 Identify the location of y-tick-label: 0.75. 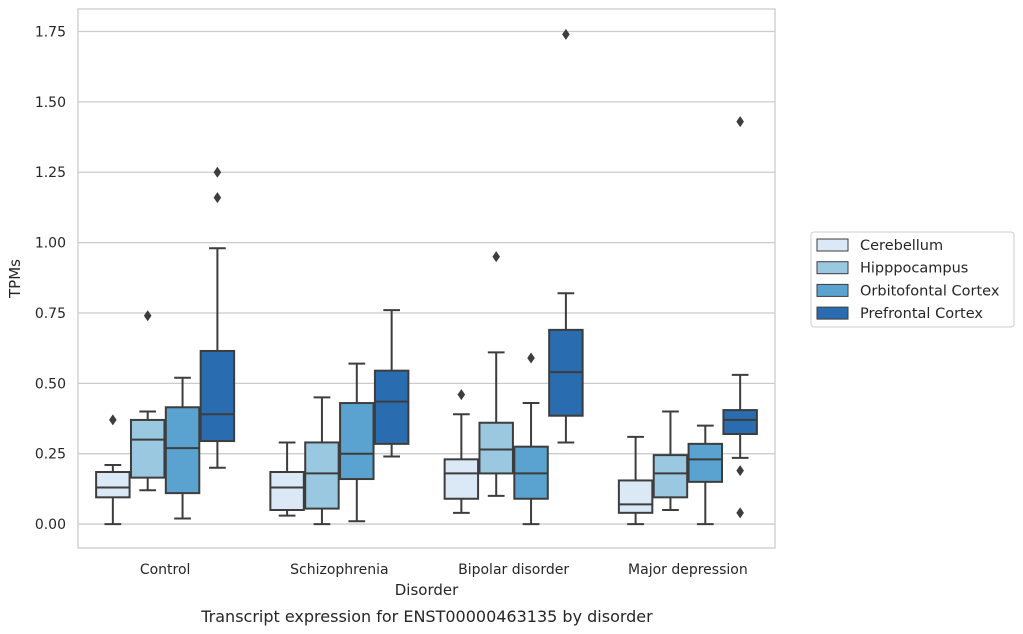
(50, 314).